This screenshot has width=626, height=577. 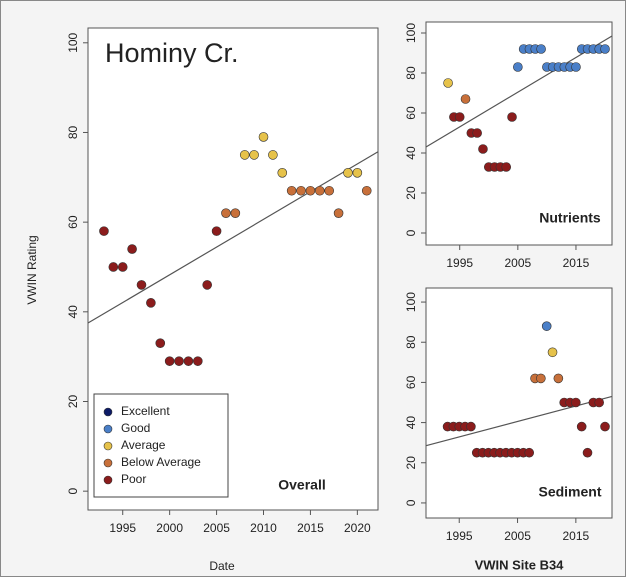 What do you see at coordinates (172, 53) in the screenshot?
I see `panel-annotation: Hominy Cr.` at bounding box center [172, 53].